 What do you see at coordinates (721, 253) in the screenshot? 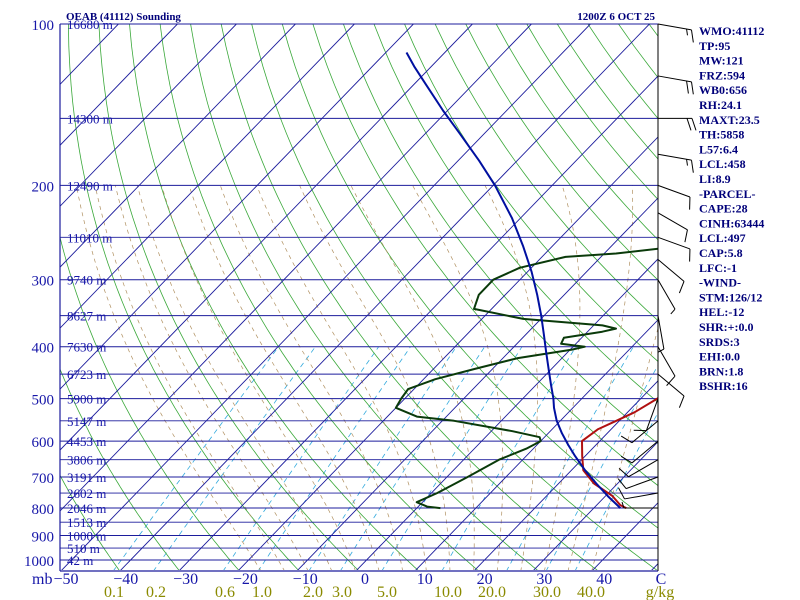
I see `index-line: CAP:5.8` at bounding box center [721, 253].